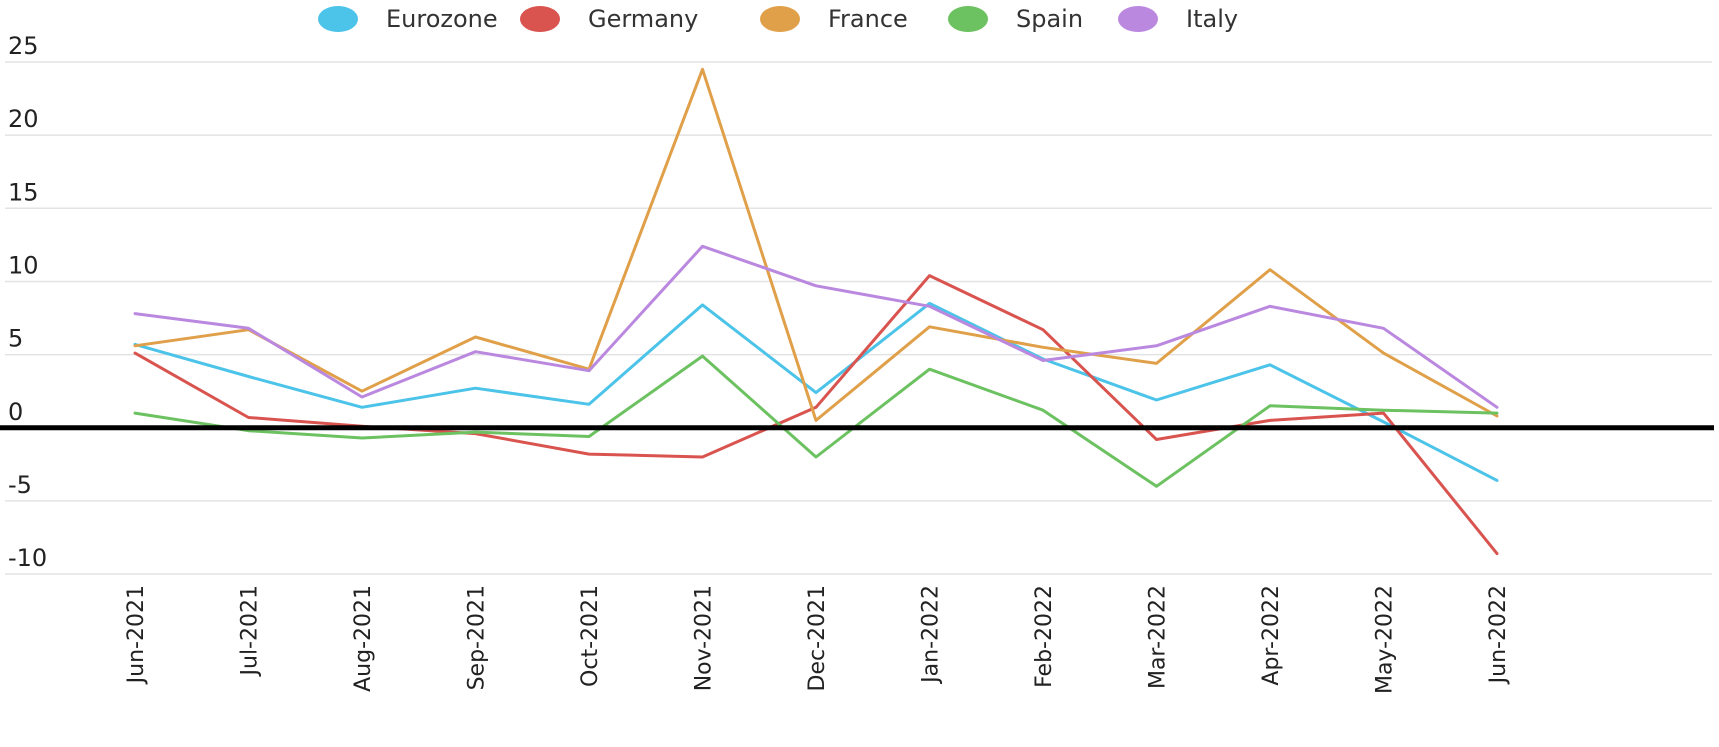 This screenshot has height=747, width=1719. I want to click on x-tick-label: Jun-2022, so click(1498, 635).